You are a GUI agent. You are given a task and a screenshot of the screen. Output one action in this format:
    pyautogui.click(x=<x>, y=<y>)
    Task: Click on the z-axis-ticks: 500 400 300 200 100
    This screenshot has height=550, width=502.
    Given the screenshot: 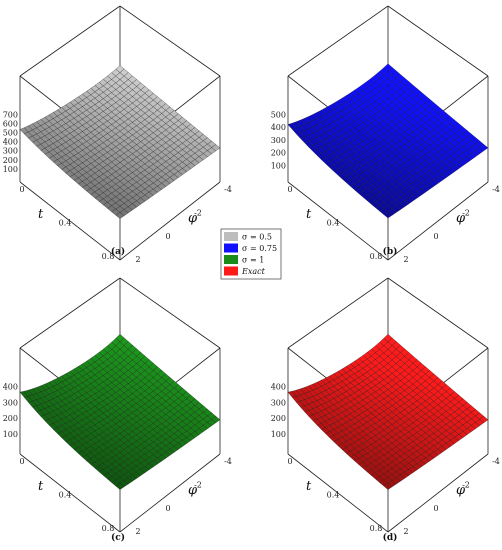 What is the action you would take?
    pyautogui.click(x=278, y=140)
    